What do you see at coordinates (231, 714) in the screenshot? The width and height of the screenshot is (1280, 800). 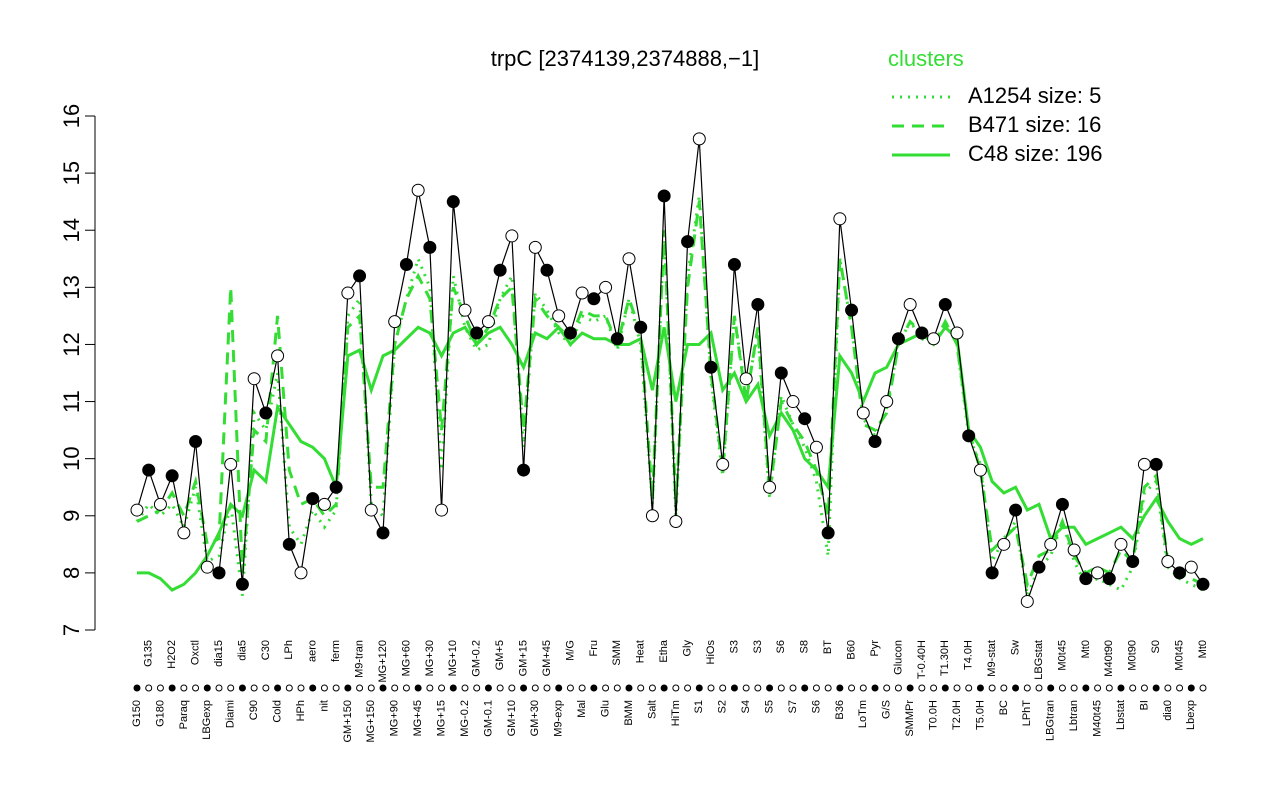 I see `x-tick-label: Diami` at bounding box center [231, 714].